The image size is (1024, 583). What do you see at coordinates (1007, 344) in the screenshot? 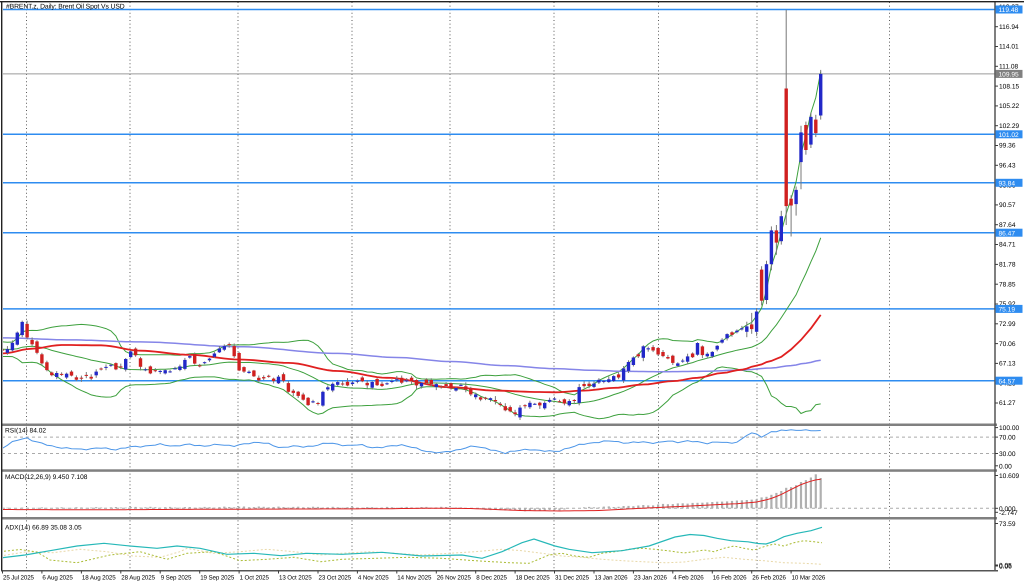
I see `svg-text: 70.06` at bounding box center [1007, 344].